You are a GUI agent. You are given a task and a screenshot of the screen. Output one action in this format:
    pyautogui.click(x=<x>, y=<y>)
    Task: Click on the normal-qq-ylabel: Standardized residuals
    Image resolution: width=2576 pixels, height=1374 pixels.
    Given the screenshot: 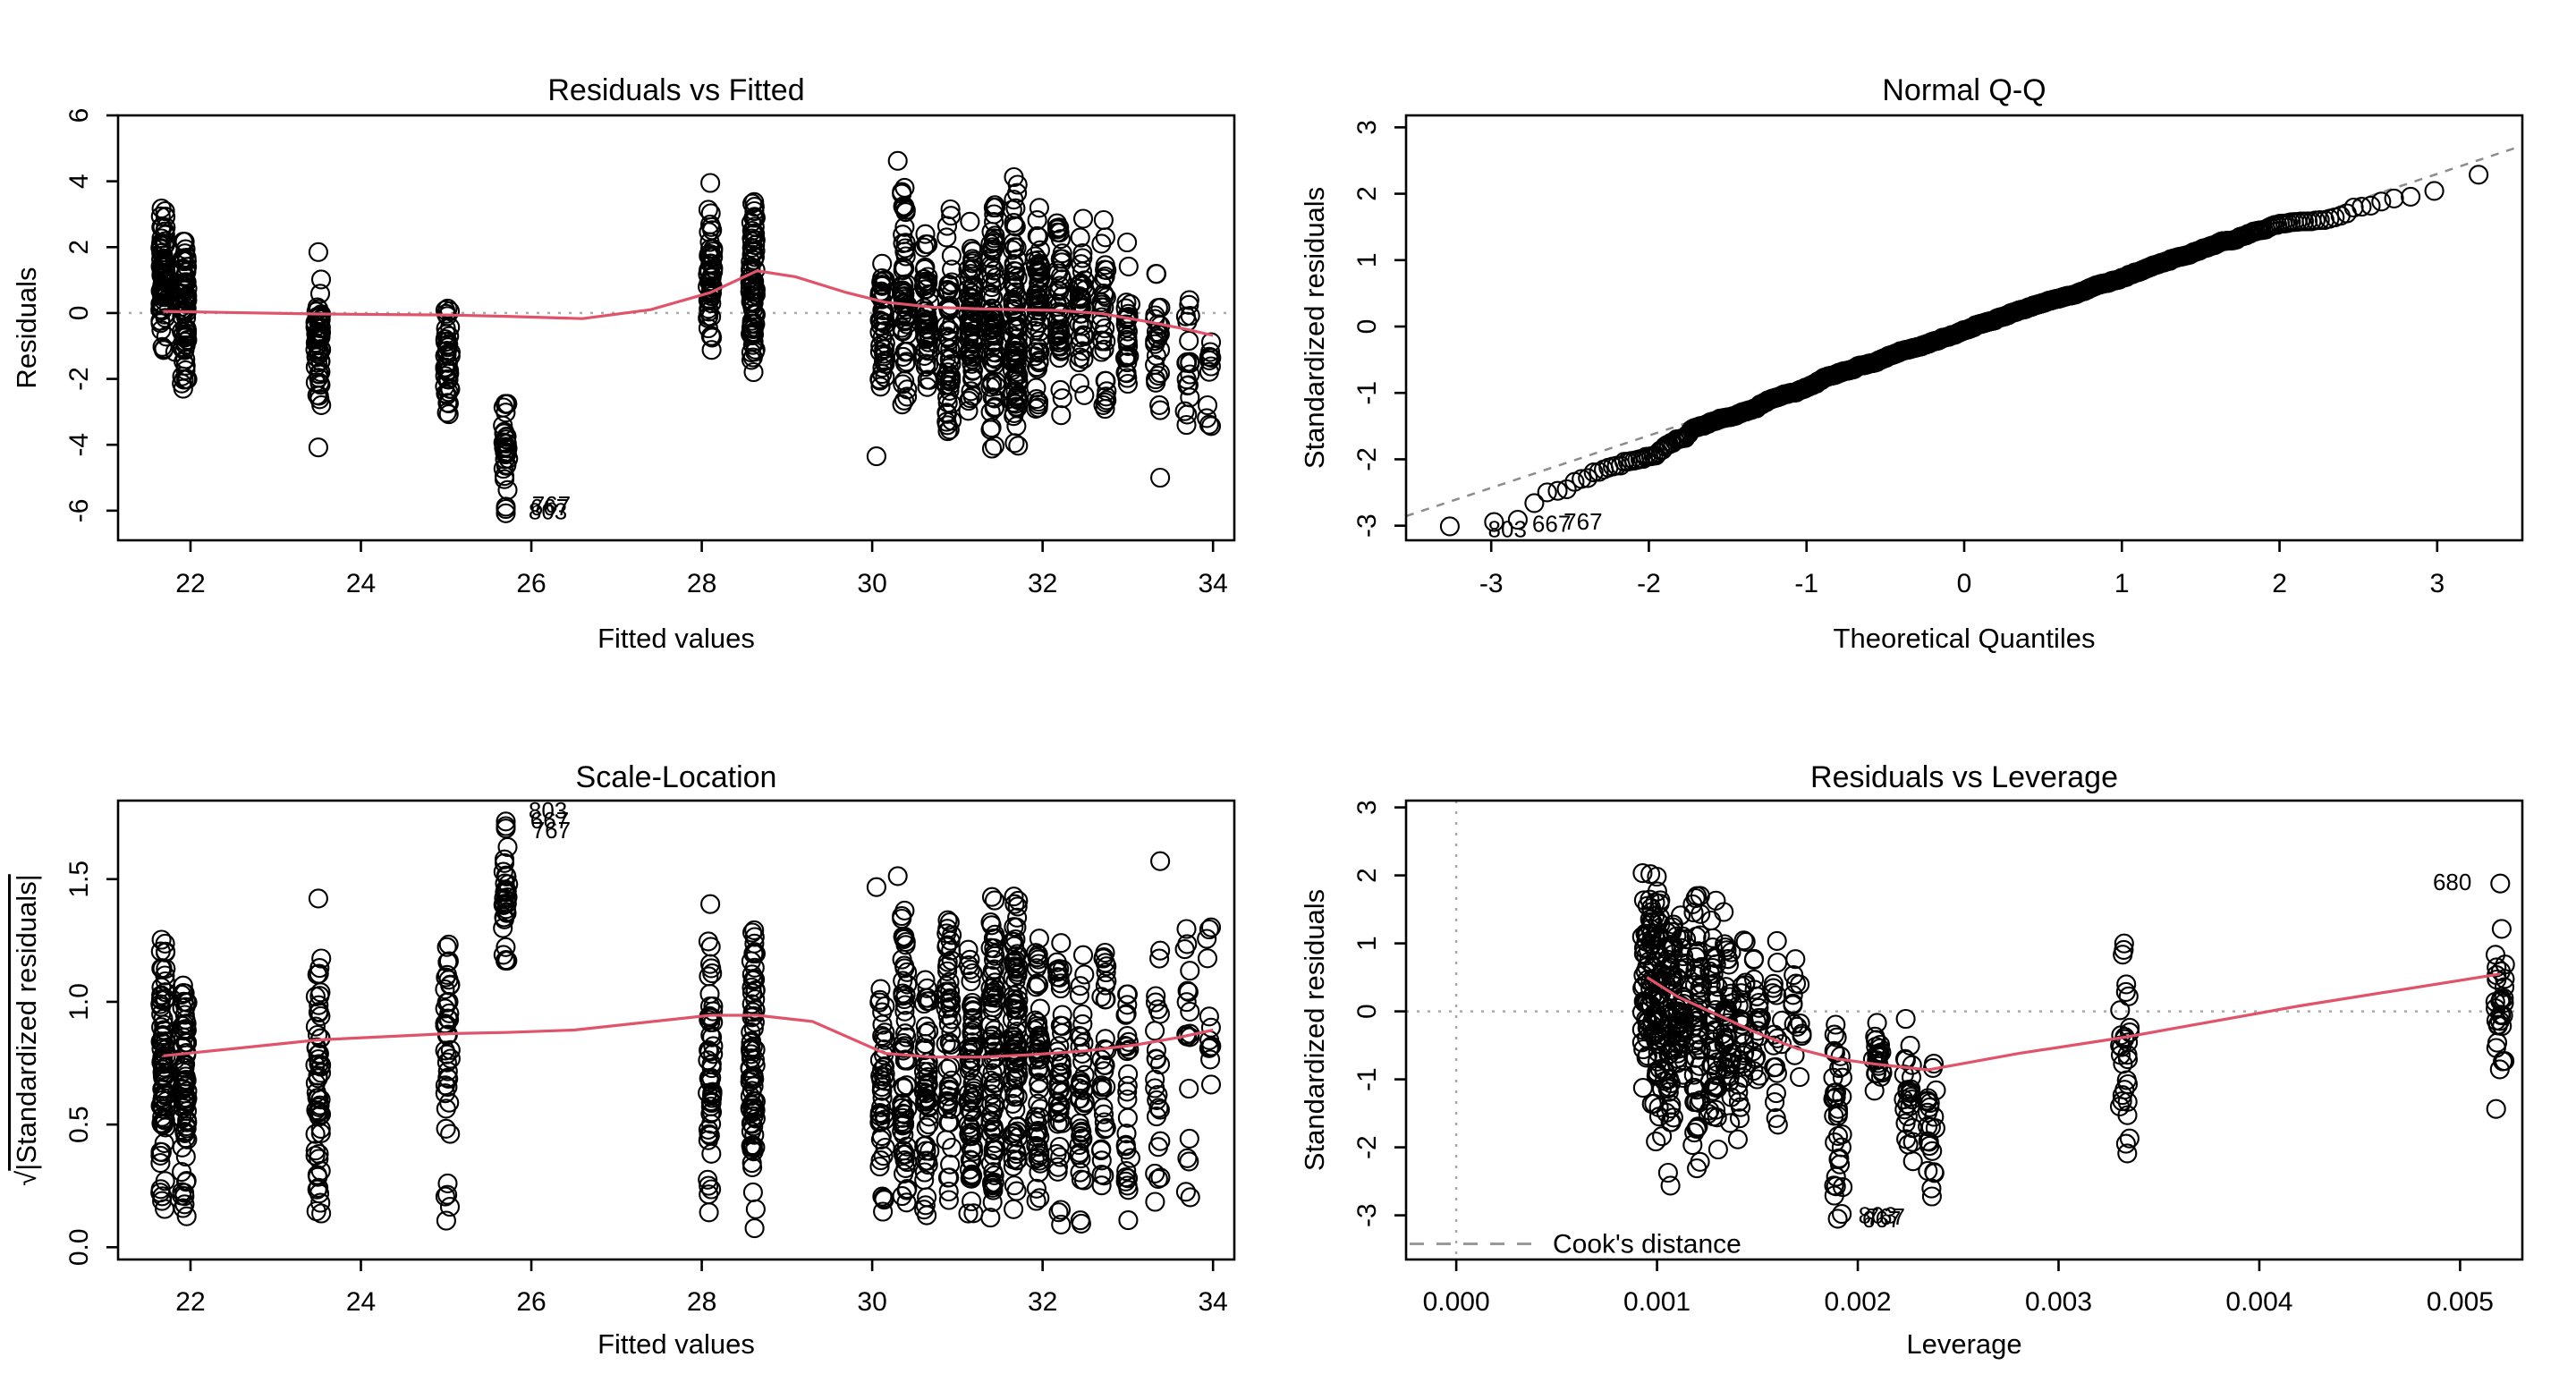 What is the action you would take?
    pyautogui.click(x=1314, y=328)
    